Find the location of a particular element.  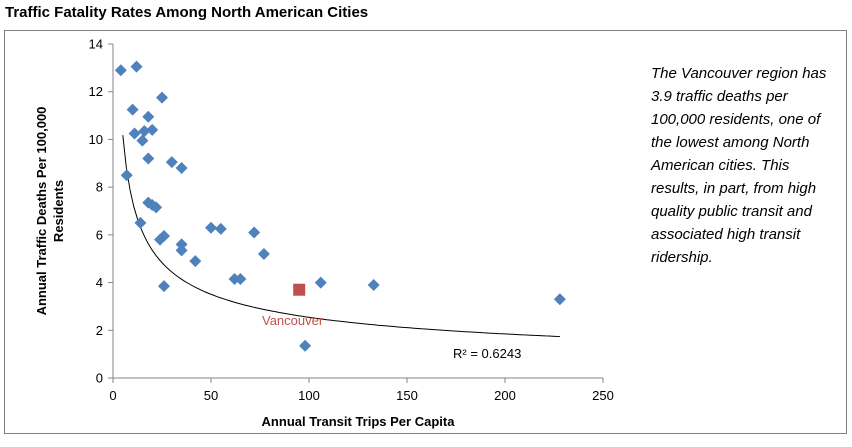

x-tick-label: 200 is located at coordinates (505, 395).